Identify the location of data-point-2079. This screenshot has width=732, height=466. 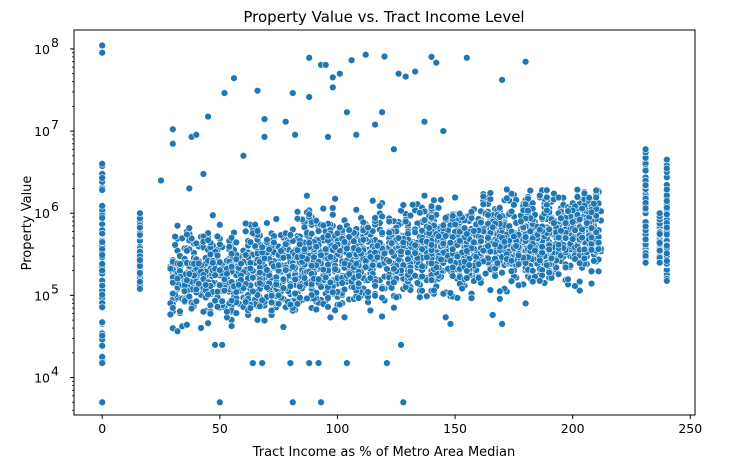
(551, 258).